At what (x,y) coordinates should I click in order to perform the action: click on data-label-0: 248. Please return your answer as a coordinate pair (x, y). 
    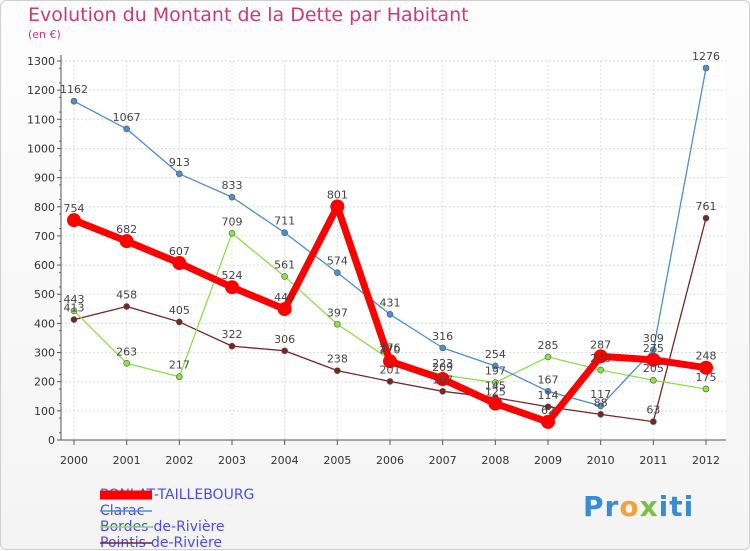
    Looking at the image, I should click on (706, 356).